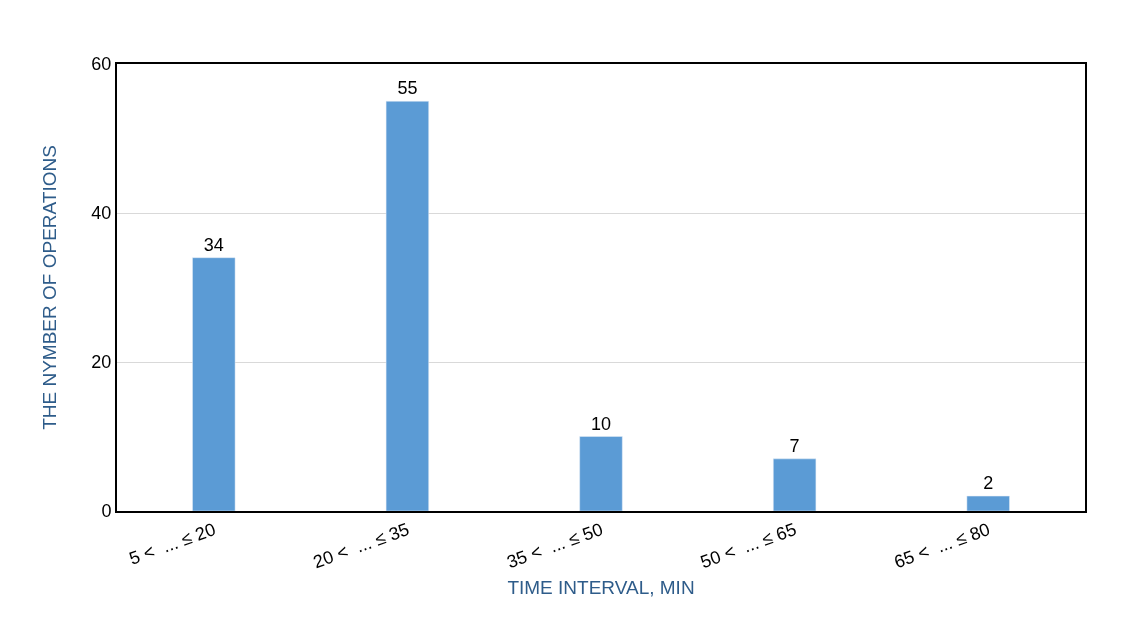 This screenshot has width=1121, height=635. What do you see at coordinates (101, 362) in the screenshot?
I see `y-tick-label: 20` at bounding box center [101, 362].